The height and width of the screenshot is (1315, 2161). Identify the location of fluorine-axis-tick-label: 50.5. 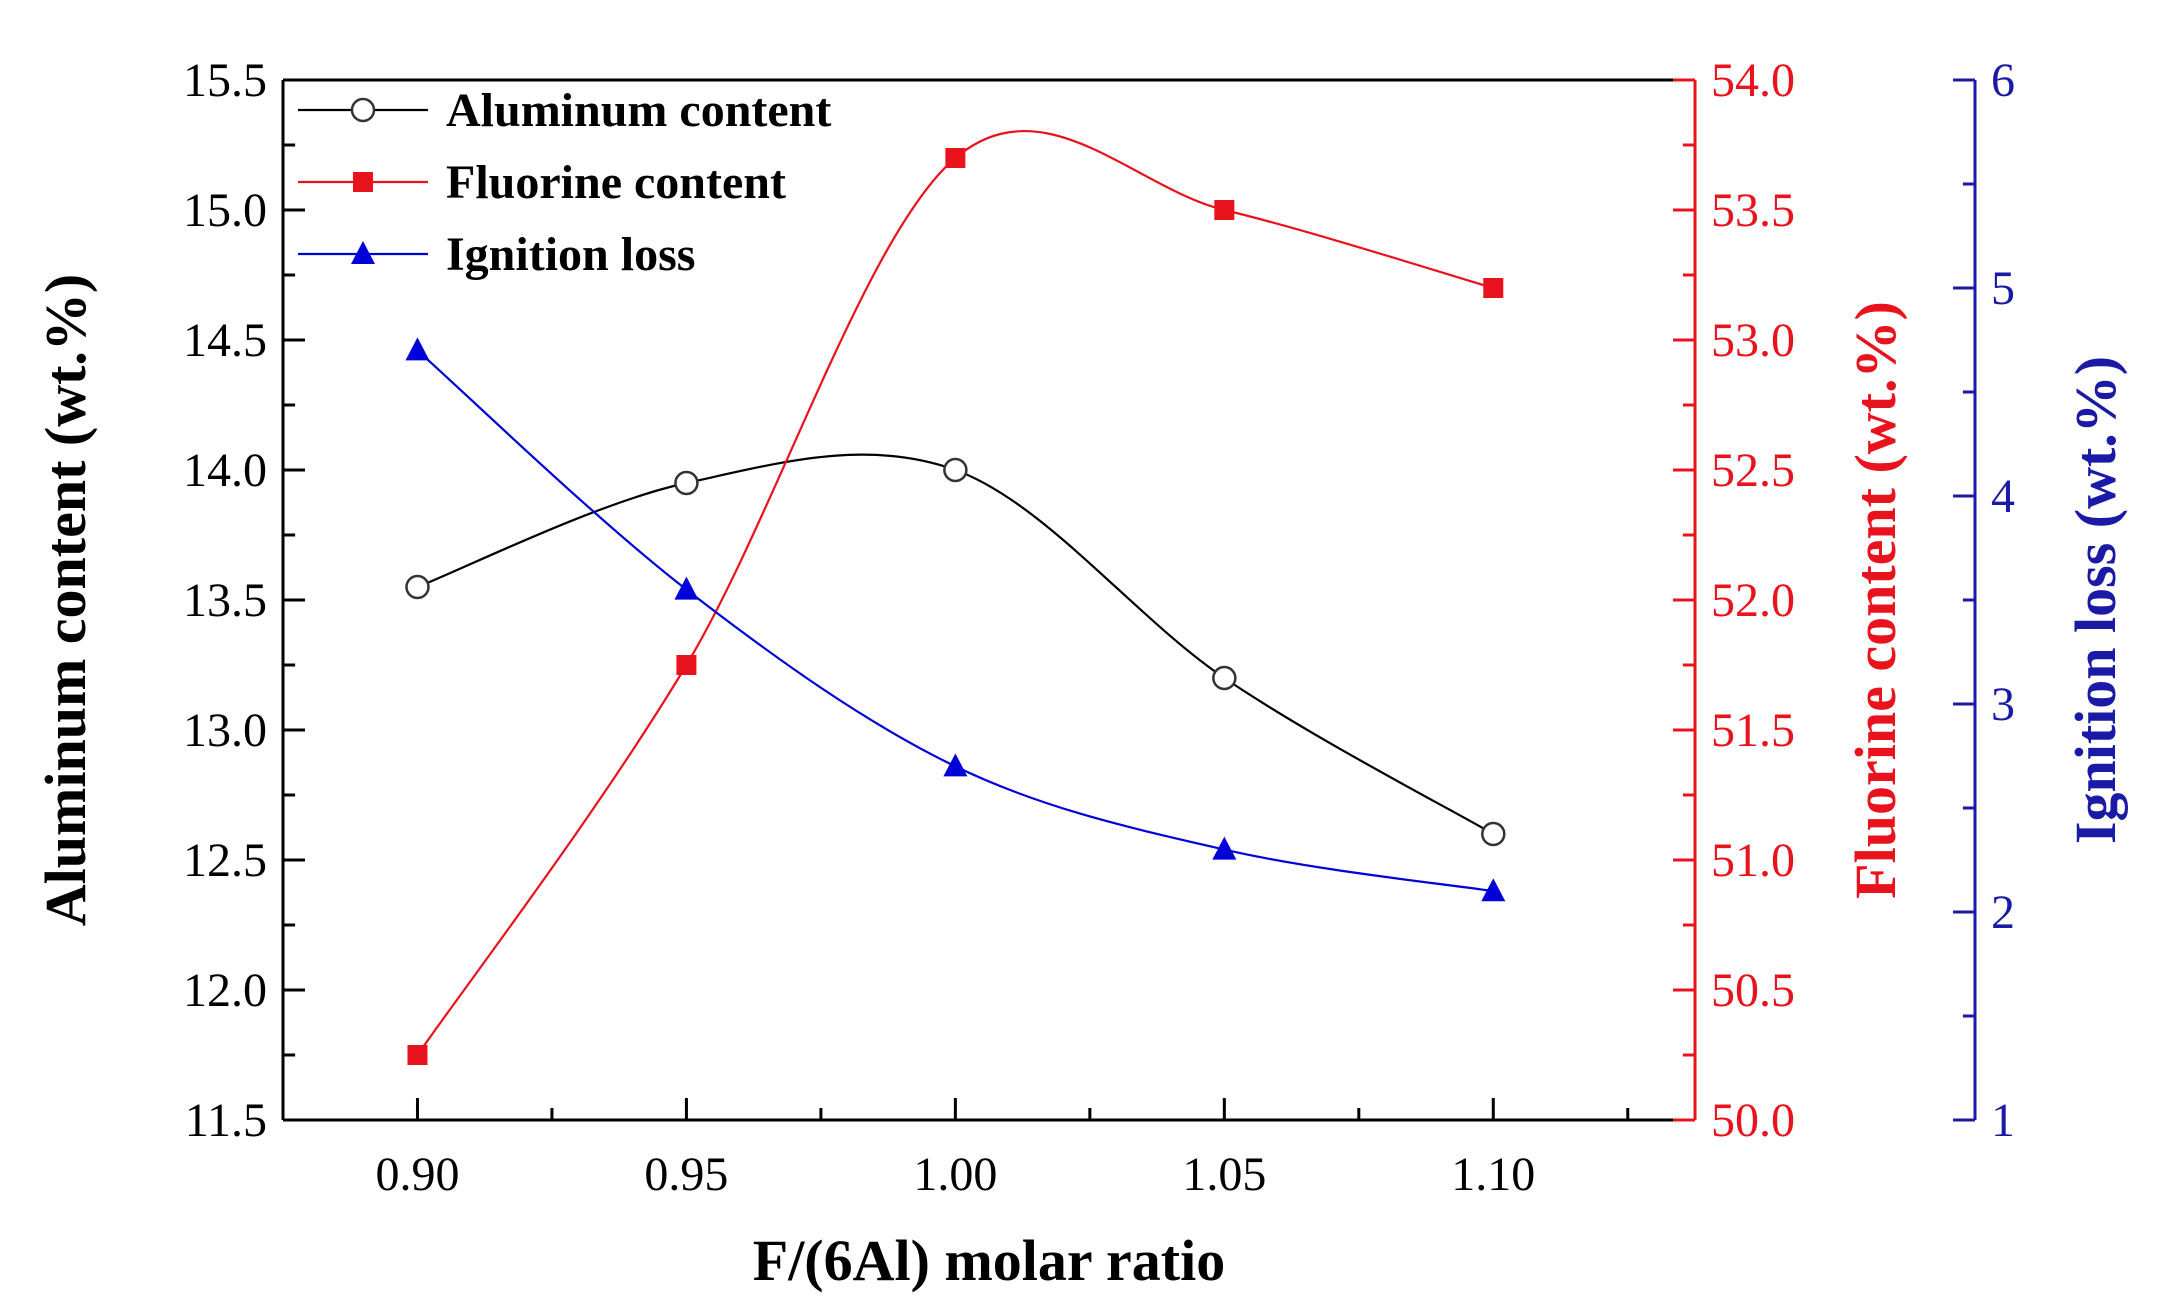
(1753, 990).